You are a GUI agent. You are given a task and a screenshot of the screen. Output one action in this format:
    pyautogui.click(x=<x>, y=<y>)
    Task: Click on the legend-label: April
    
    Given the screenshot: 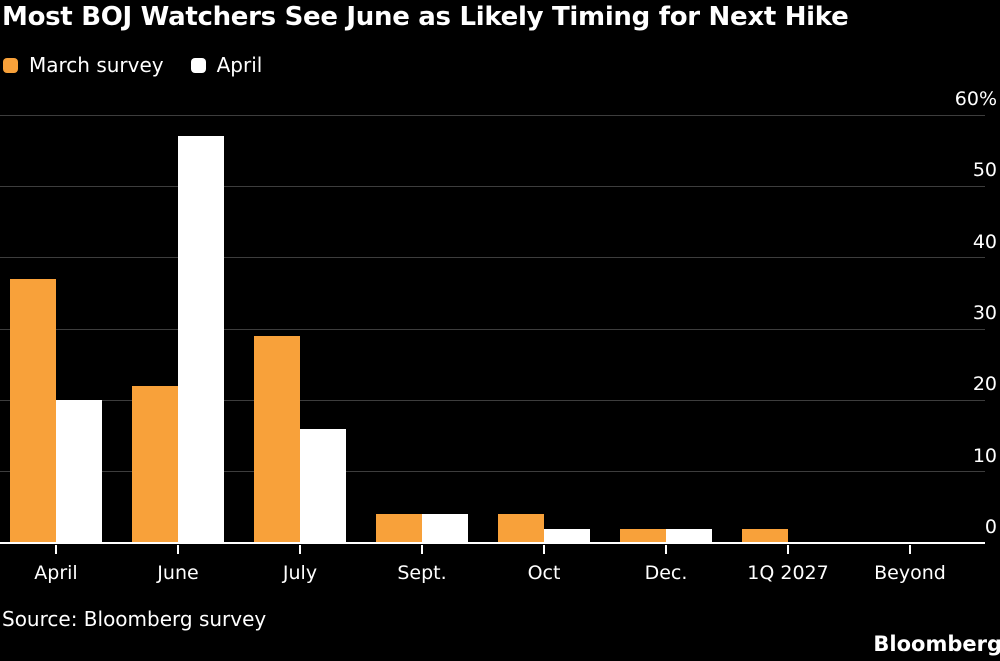 What is the action you would take?
    pyautogui.click(x=239, y=65)
    